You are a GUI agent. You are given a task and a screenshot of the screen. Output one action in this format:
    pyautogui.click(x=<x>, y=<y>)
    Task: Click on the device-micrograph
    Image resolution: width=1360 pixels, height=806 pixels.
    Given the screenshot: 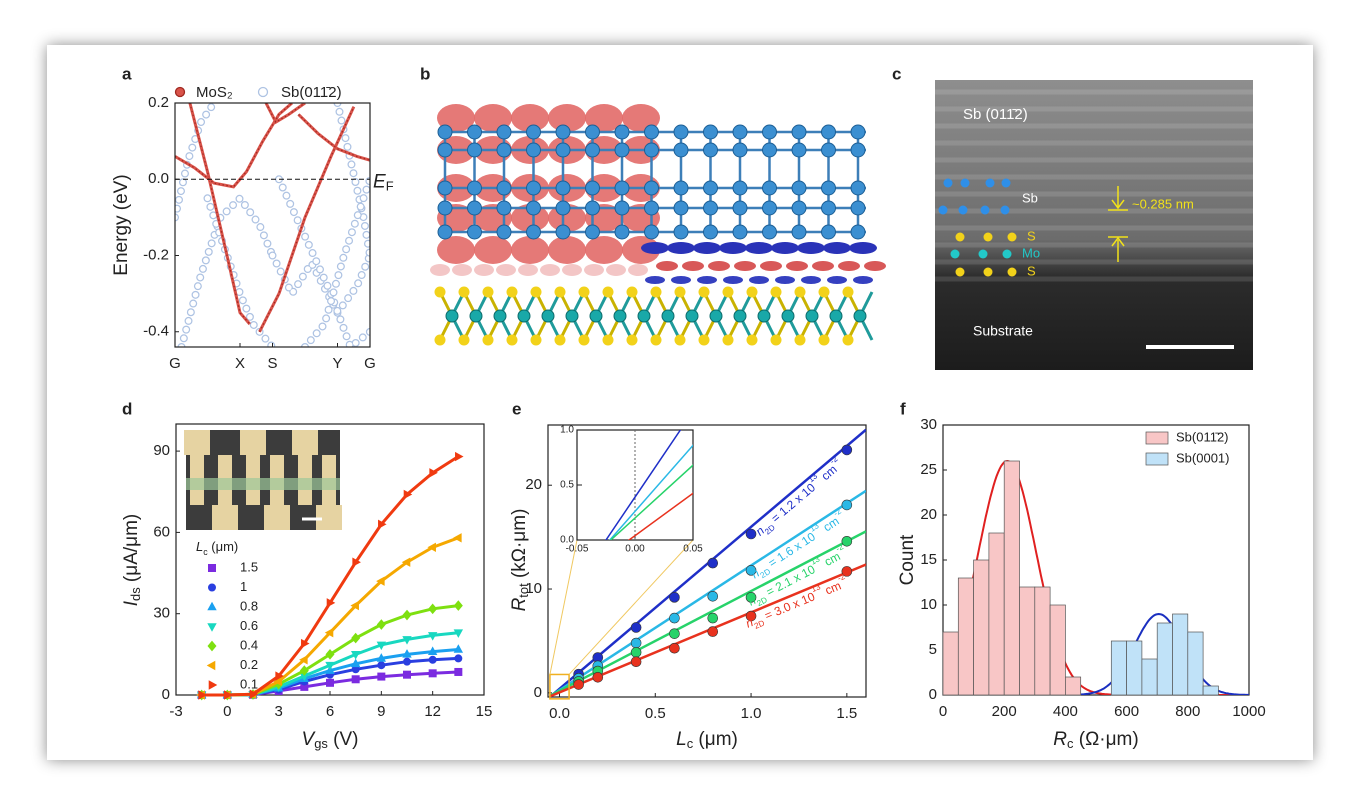 What is the action you would take?
    pyautogui.click(x=263, y=480)
    